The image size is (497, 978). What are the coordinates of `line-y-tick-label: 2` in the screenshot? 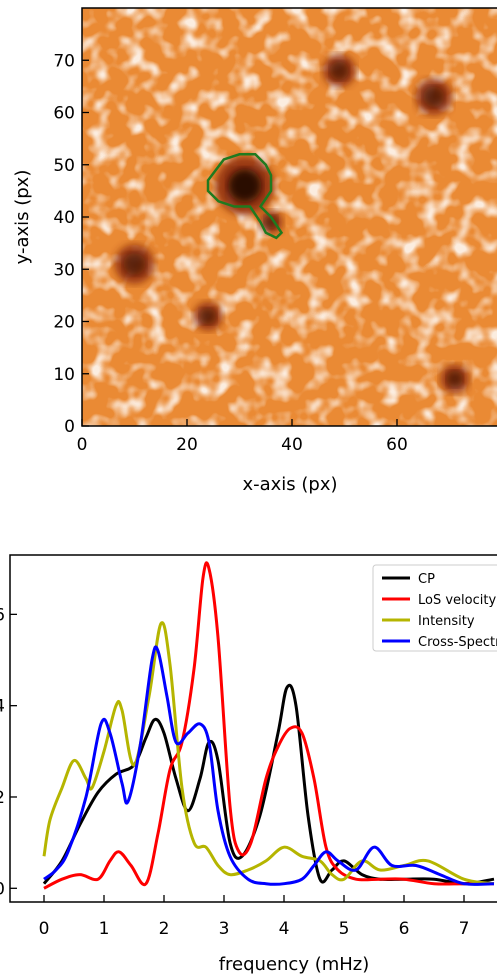 It's located at (2, 798).